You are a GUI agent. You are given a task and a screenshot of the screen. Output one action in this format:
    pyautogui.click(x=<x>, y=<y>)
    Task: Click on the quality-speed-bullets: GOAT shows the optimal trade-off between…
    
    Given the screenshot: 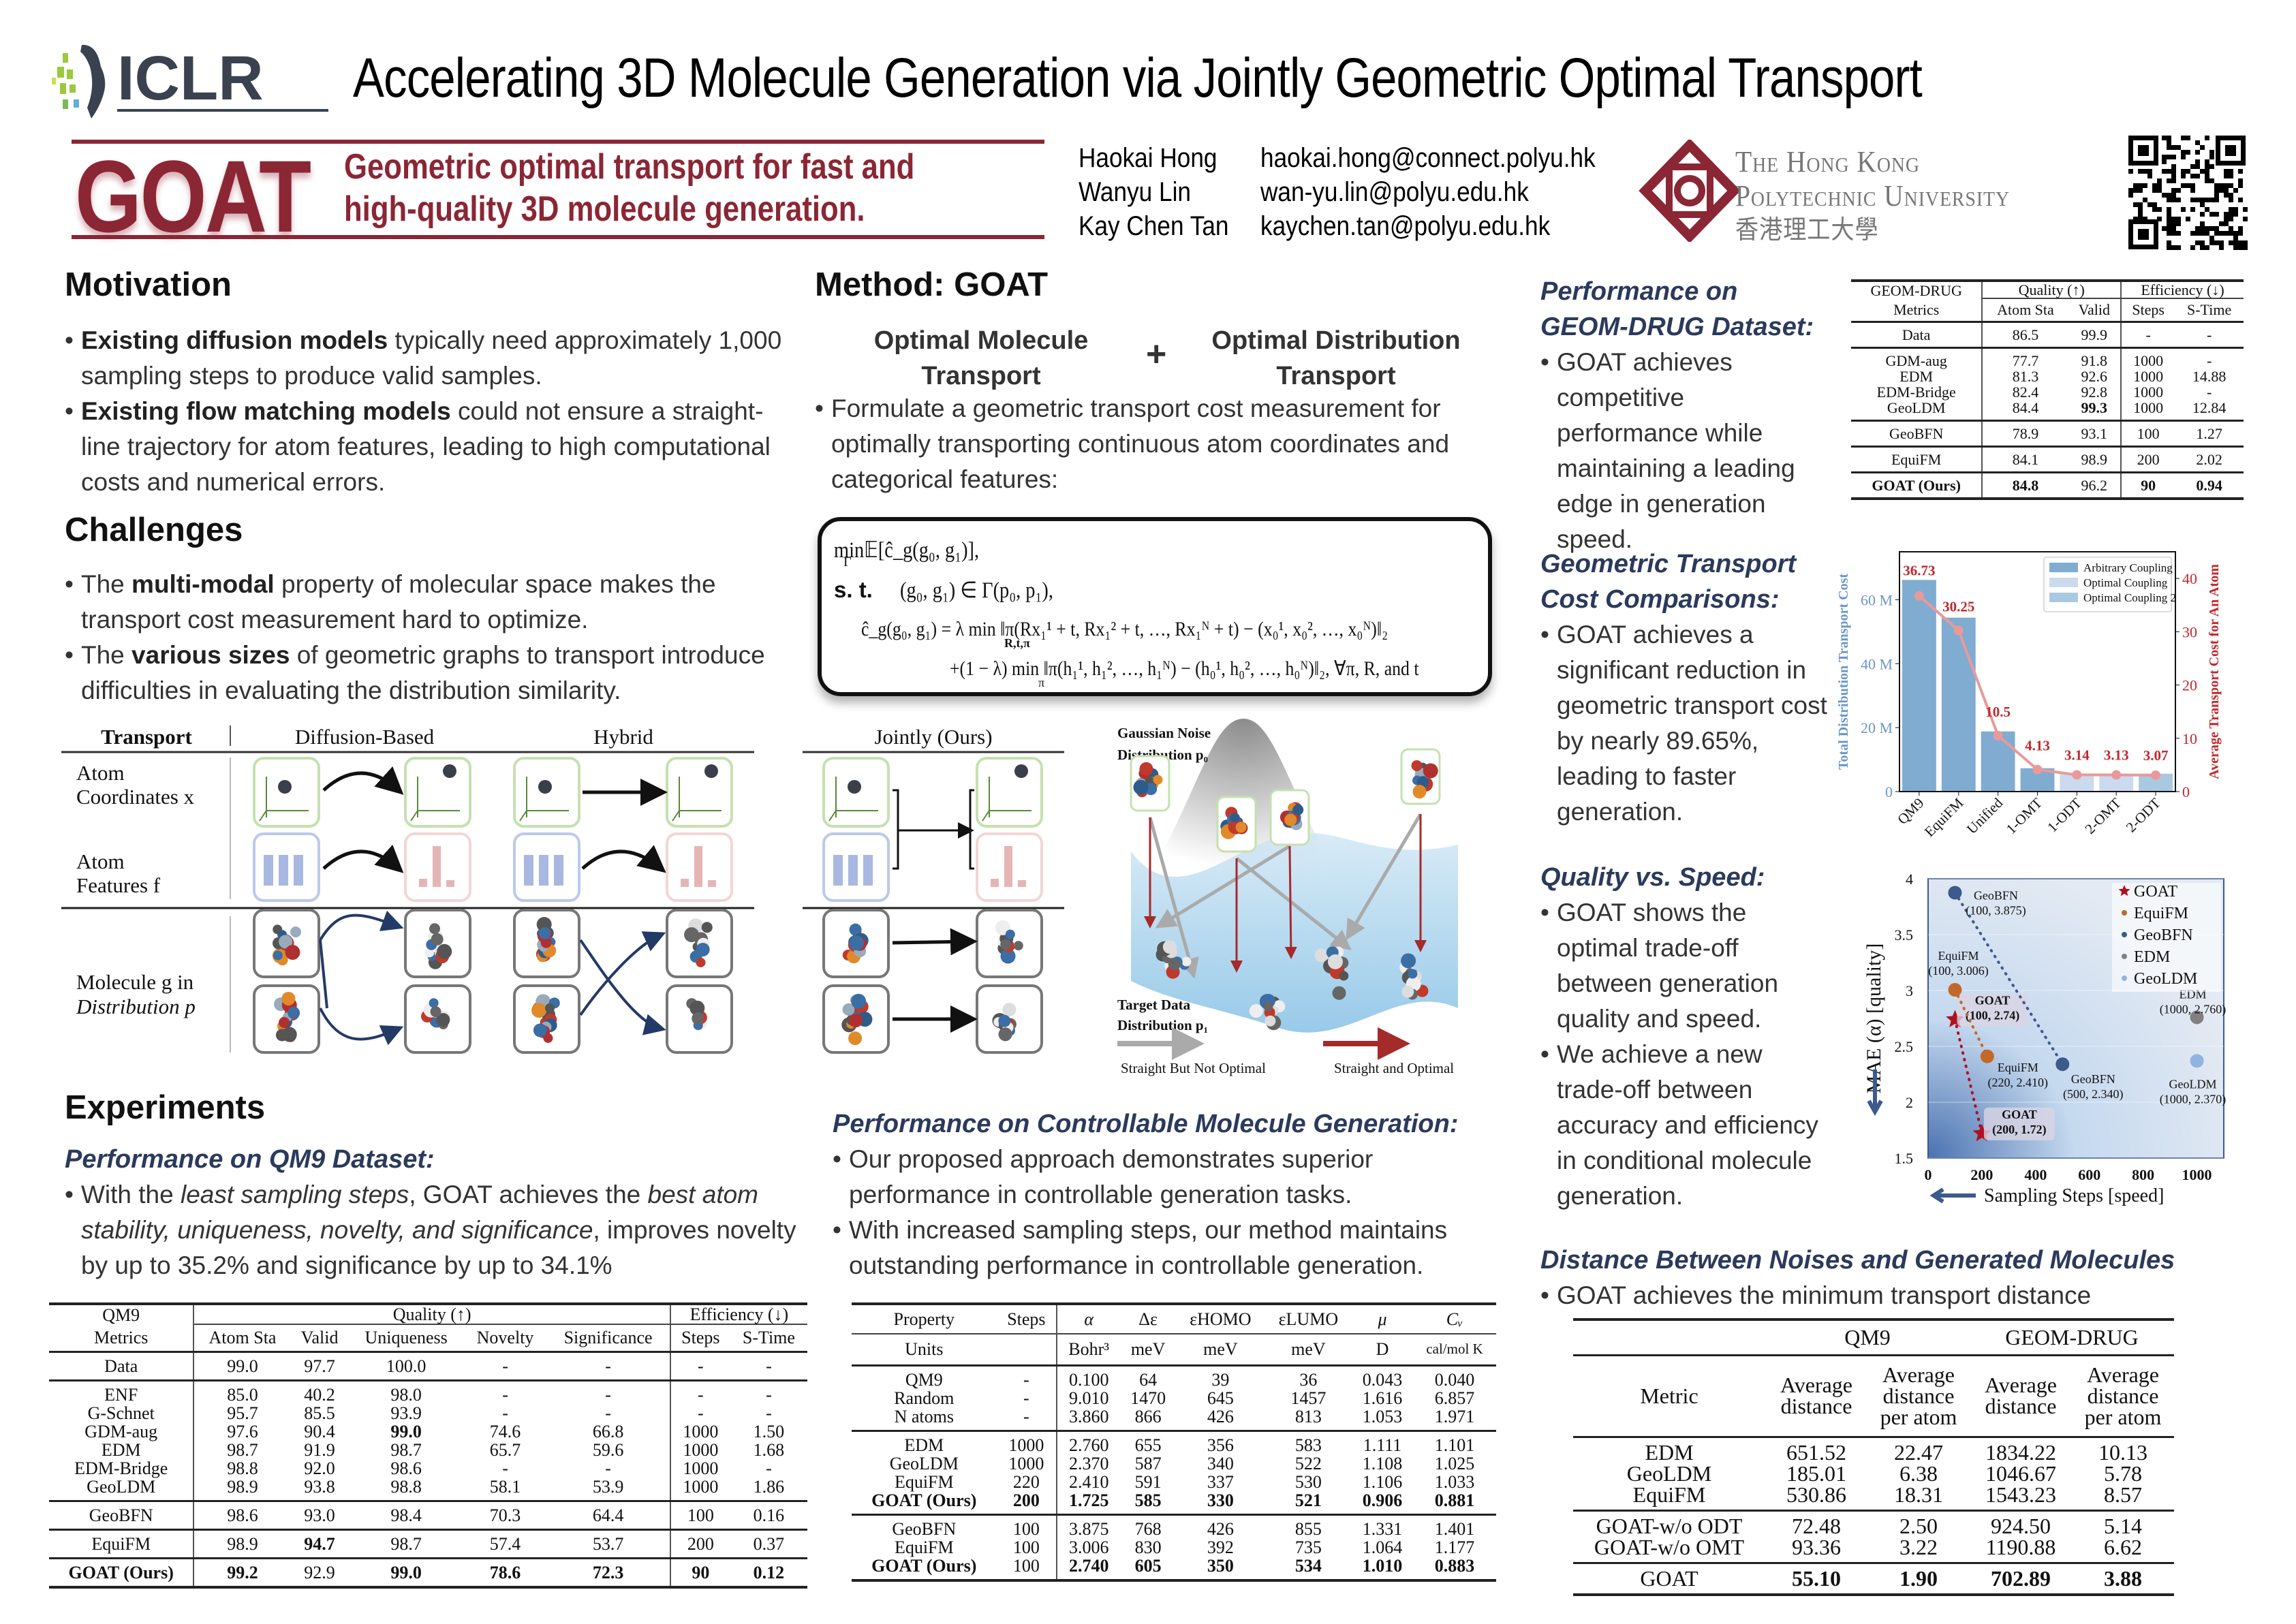 What is the action you would take?
    pyautogui.click(x=1687, y=1054)
    